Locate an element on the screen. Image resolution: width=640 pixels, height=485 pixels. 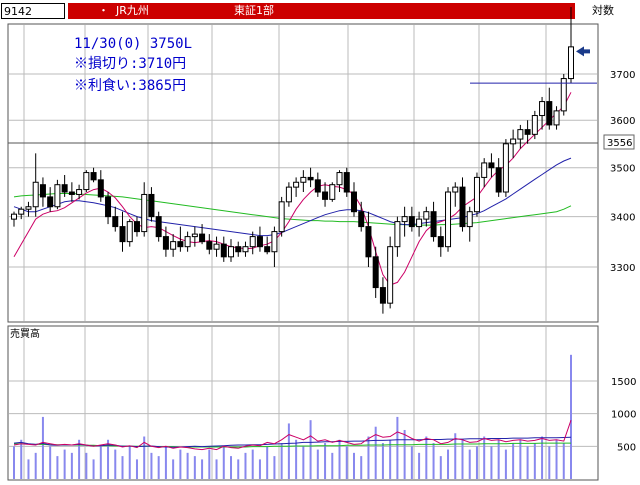
volume-lines-group is located at coordinates (292, 435).